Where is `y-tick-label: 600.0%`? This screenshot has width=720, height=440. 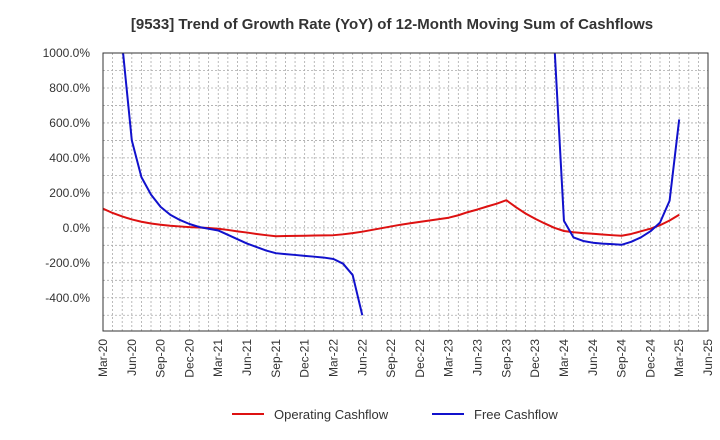 y-tick-label: 600.0% is located at coordinates (69, 123).